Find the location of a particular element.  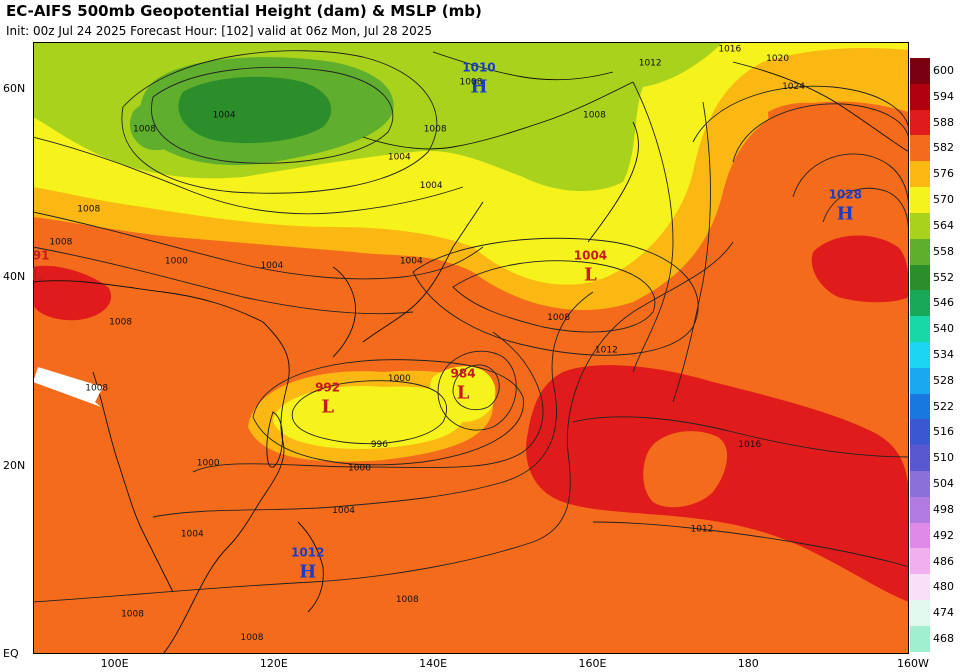

colorbar-label: 540 is located at coordinates (943, 329).